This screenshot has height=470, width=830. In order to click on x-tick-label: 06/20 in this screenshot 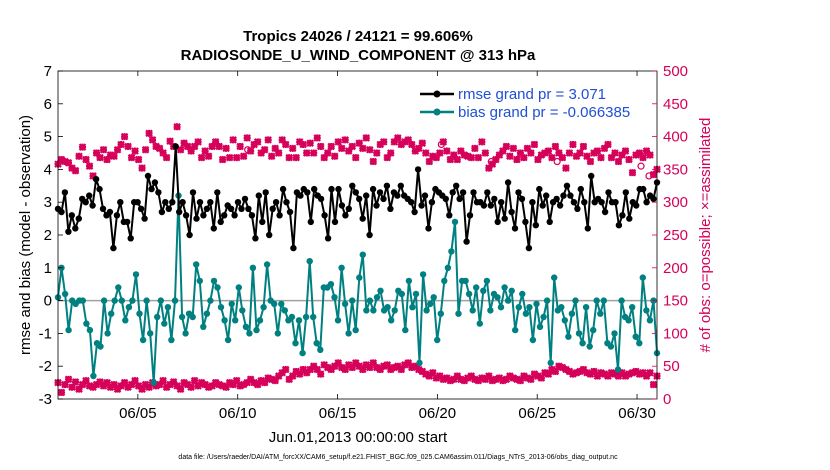, I will do `click(438, 413)`.